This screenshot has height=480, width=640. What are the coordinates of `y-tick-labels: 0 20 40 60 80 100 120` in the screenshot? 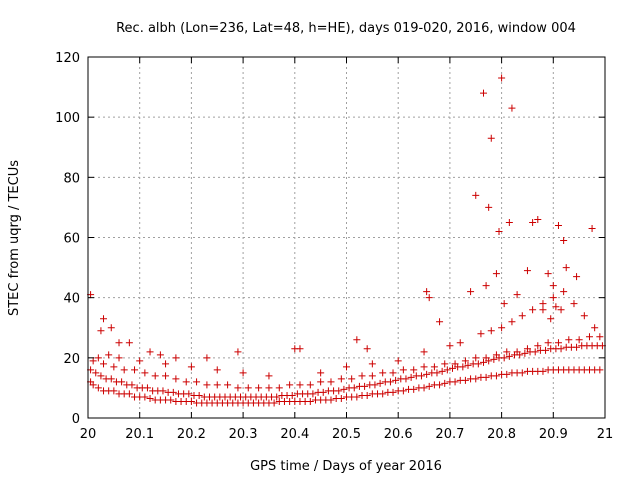 It's located at (67, 239).